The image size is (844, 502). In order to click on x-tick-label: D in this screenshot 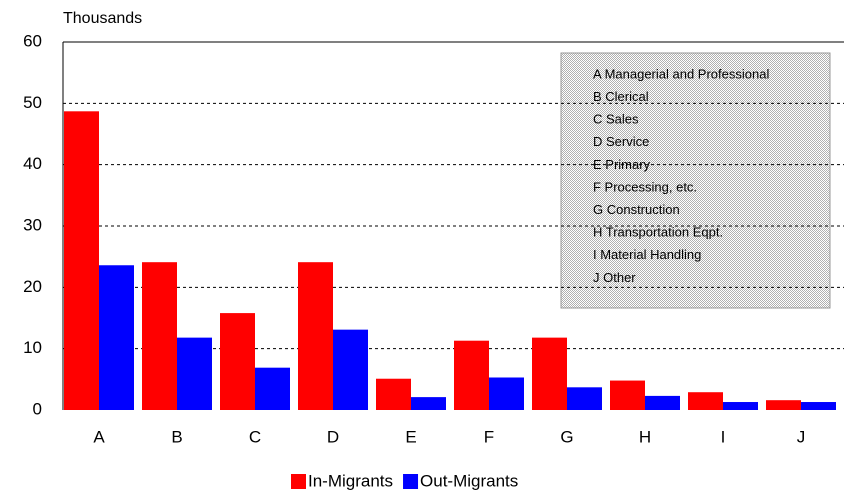, I will do `click(333, 436)`.